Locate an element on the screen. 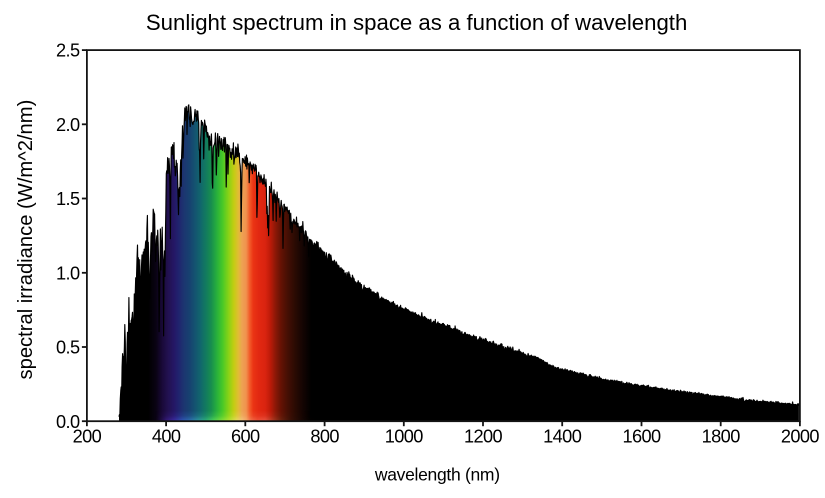 Image resolution: width=825 pixels, height=498 pixels. svg-text: 1600 is located at coordinates (641, 436).